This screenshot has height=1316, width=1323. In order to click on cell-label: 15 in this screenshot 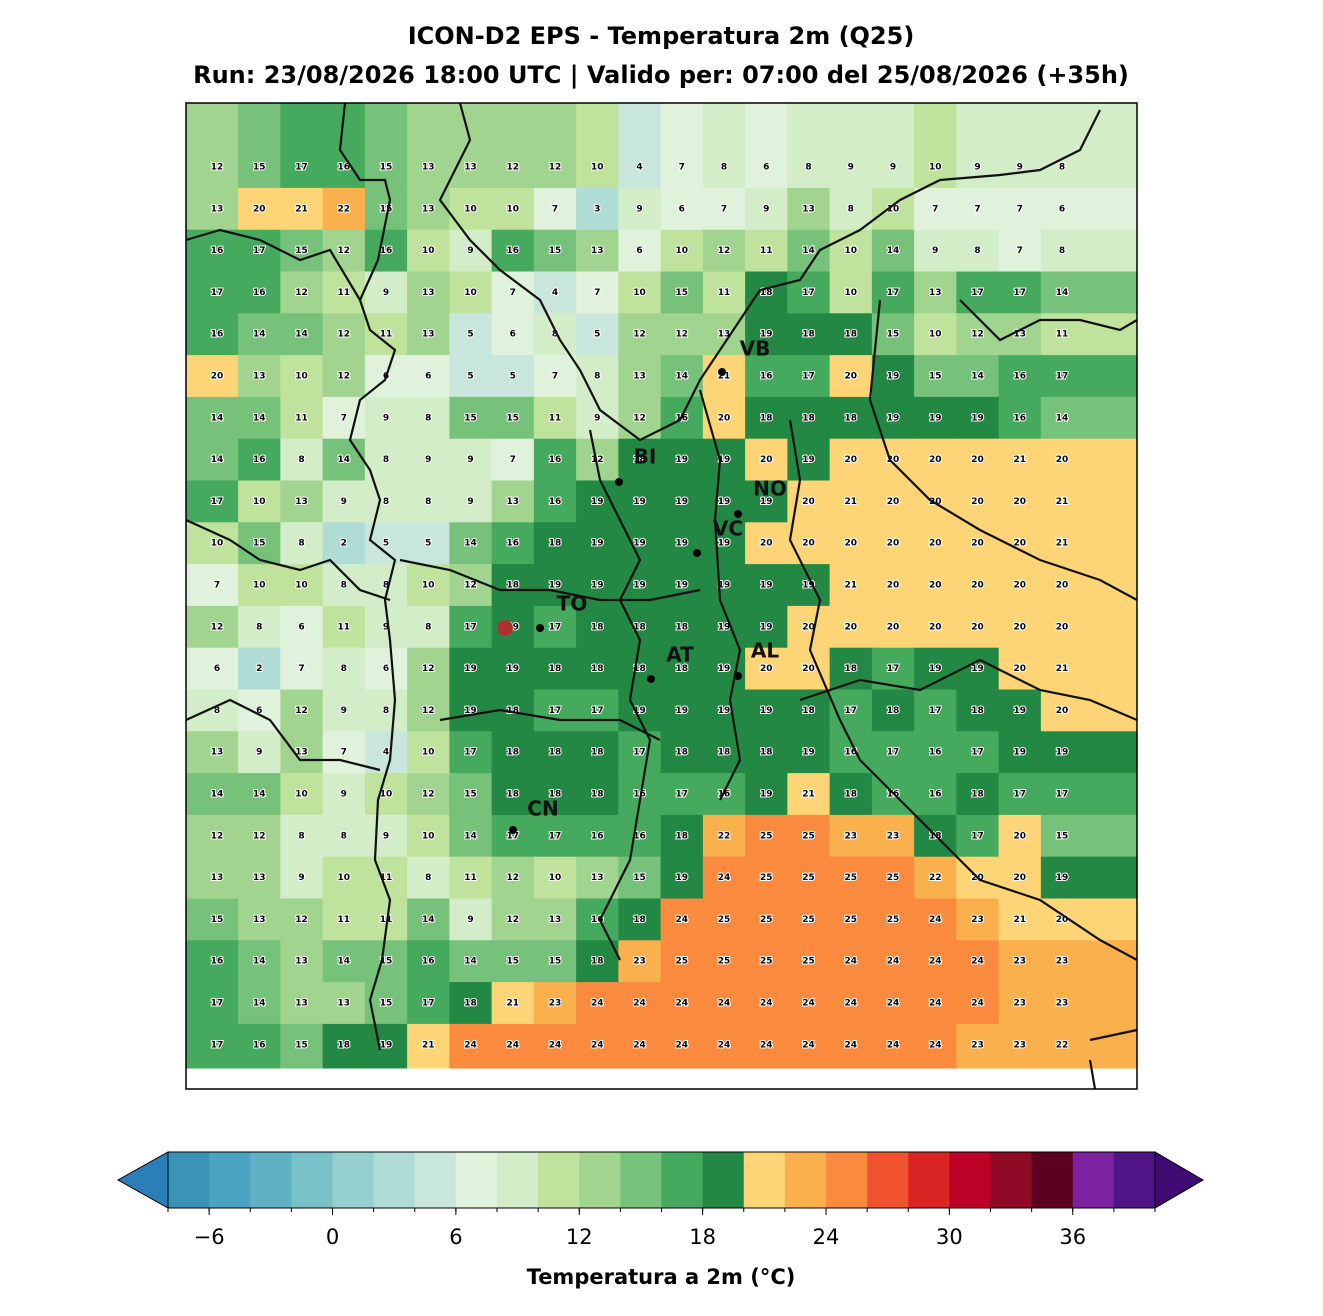, I will do `click(555, 251)`.